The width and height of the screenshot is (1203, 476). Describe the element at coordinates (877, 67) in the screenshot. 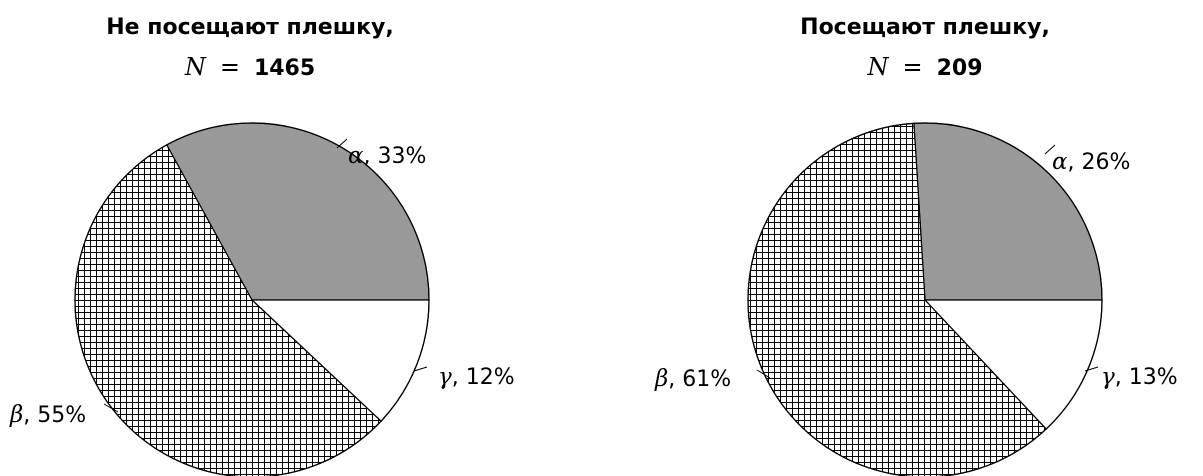

I see `chart-2-n-label: N` at that location.